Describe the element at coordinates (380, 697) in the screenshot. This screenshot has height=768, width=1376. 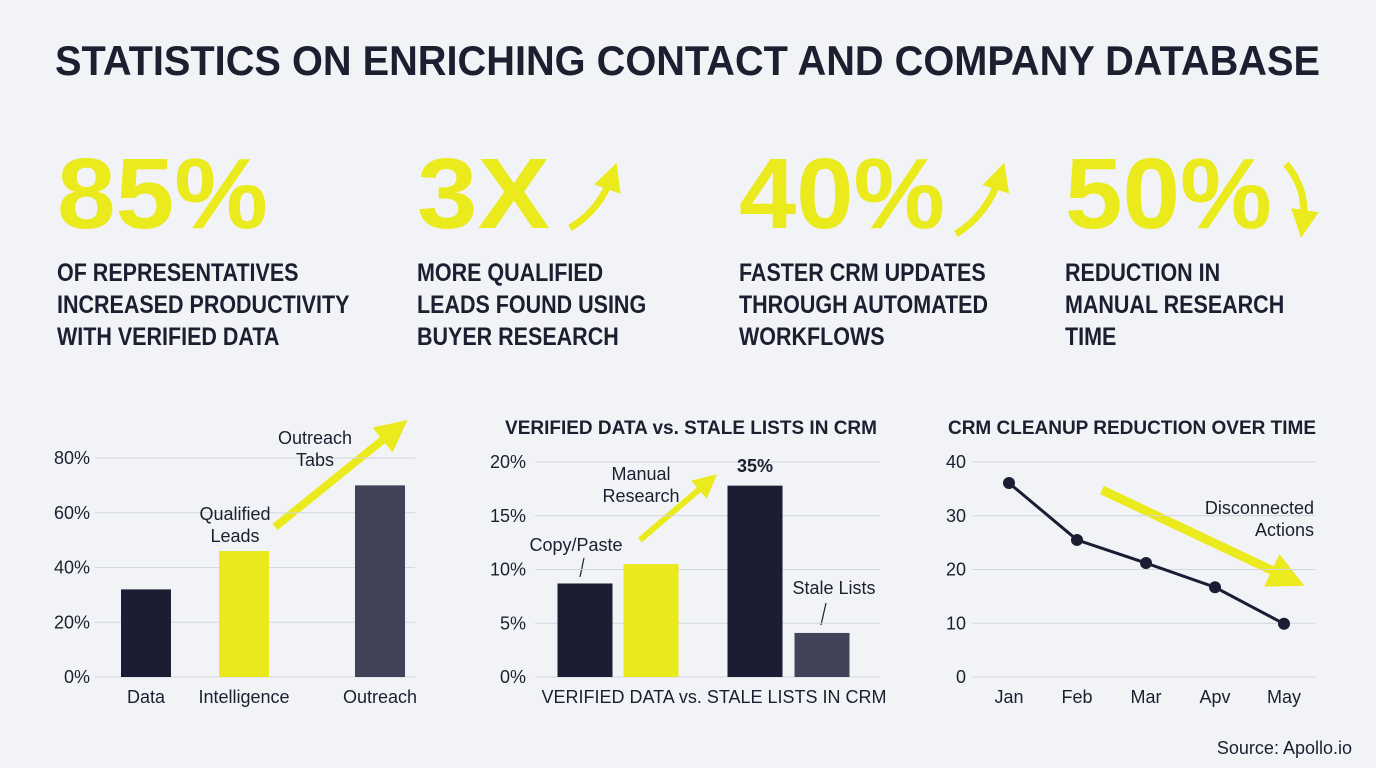
I see `x-tick-label: Outreach` at that location.